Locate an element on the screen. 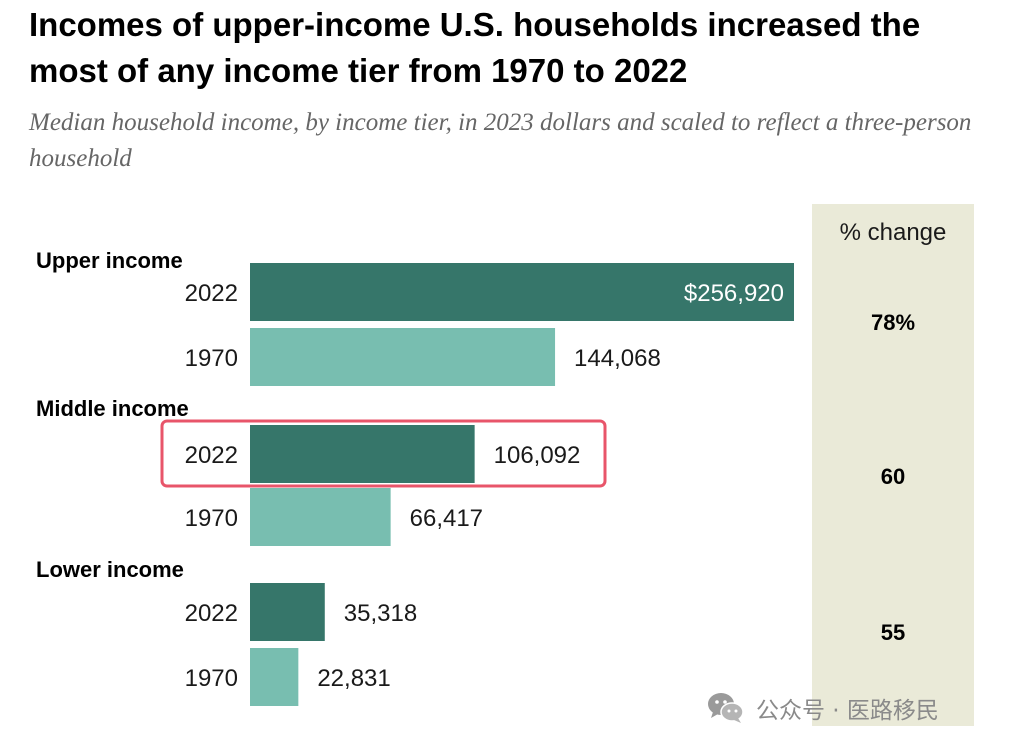  change-column-bg is located at coordinates (893, 465).